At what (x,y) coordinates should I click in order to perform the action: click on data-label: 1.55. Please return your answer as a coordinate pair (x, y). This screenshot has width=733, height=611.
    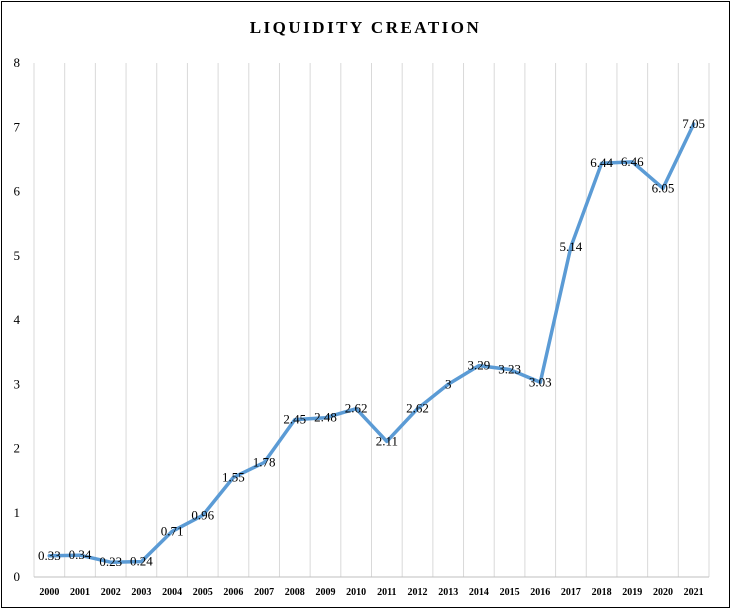
    Looking at the image, I should click on (233, 476).